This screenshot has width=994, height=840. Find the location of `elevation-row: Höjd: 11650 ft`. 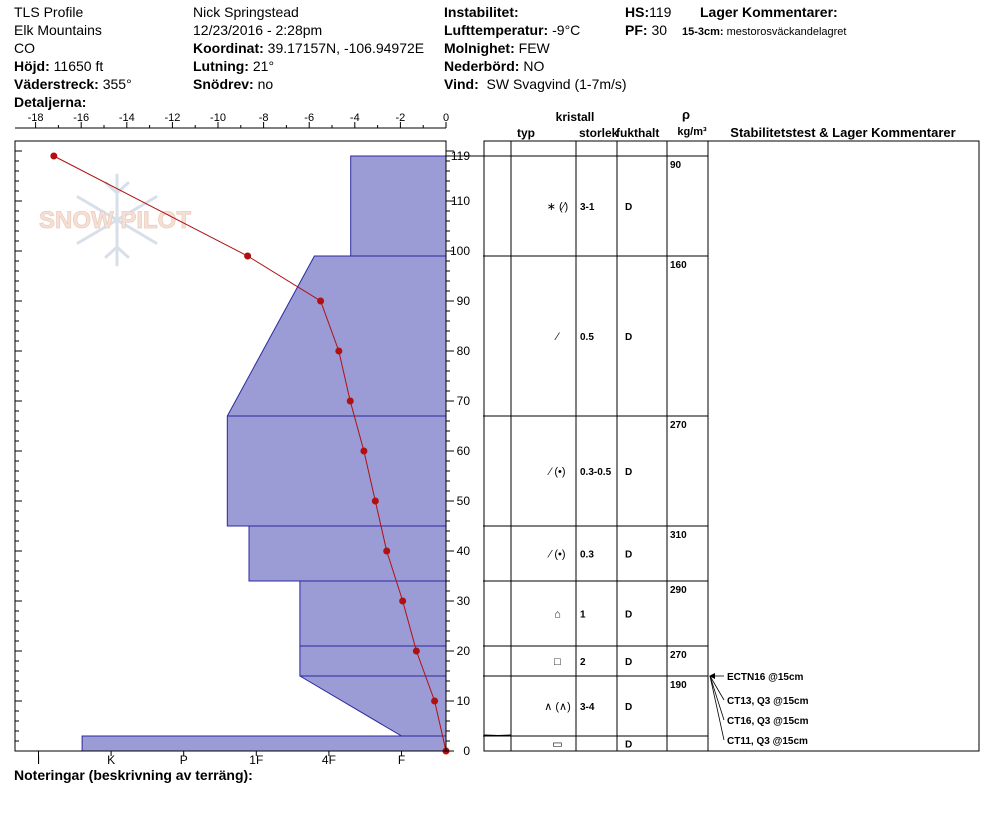

elevation-row: Höjd: 11650 ft is located at coordinates (59, 66).